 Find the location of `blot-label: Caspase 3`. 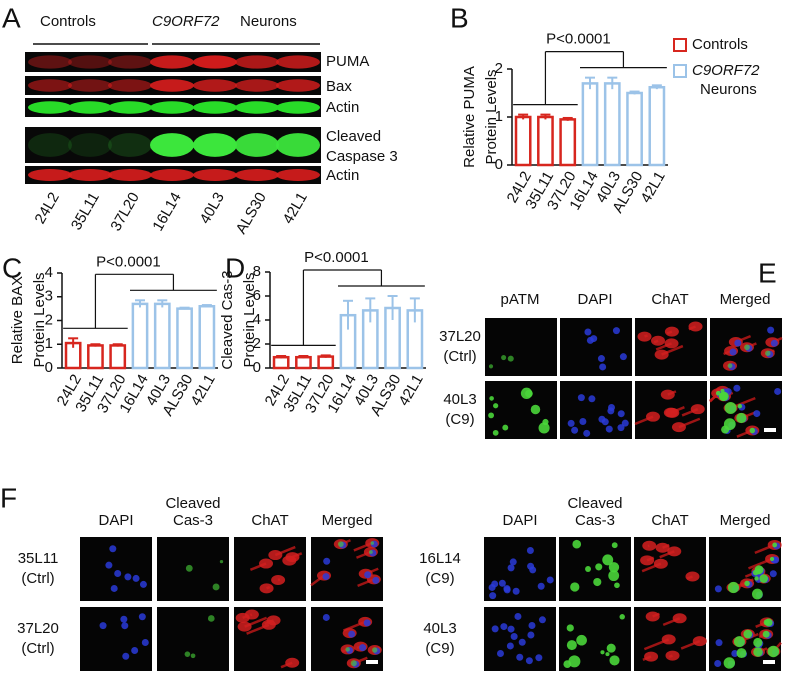

blot-label: Caspase 3 is located at coordinates (362, 156).